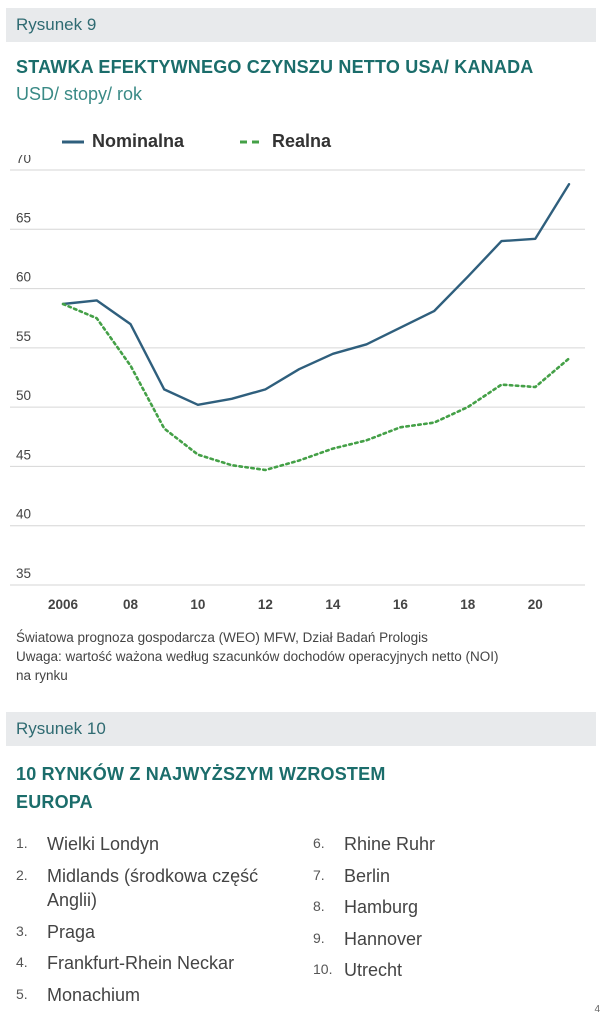  I want to click on figure10-label-bar: Rysunek 10, so click(301, 729).